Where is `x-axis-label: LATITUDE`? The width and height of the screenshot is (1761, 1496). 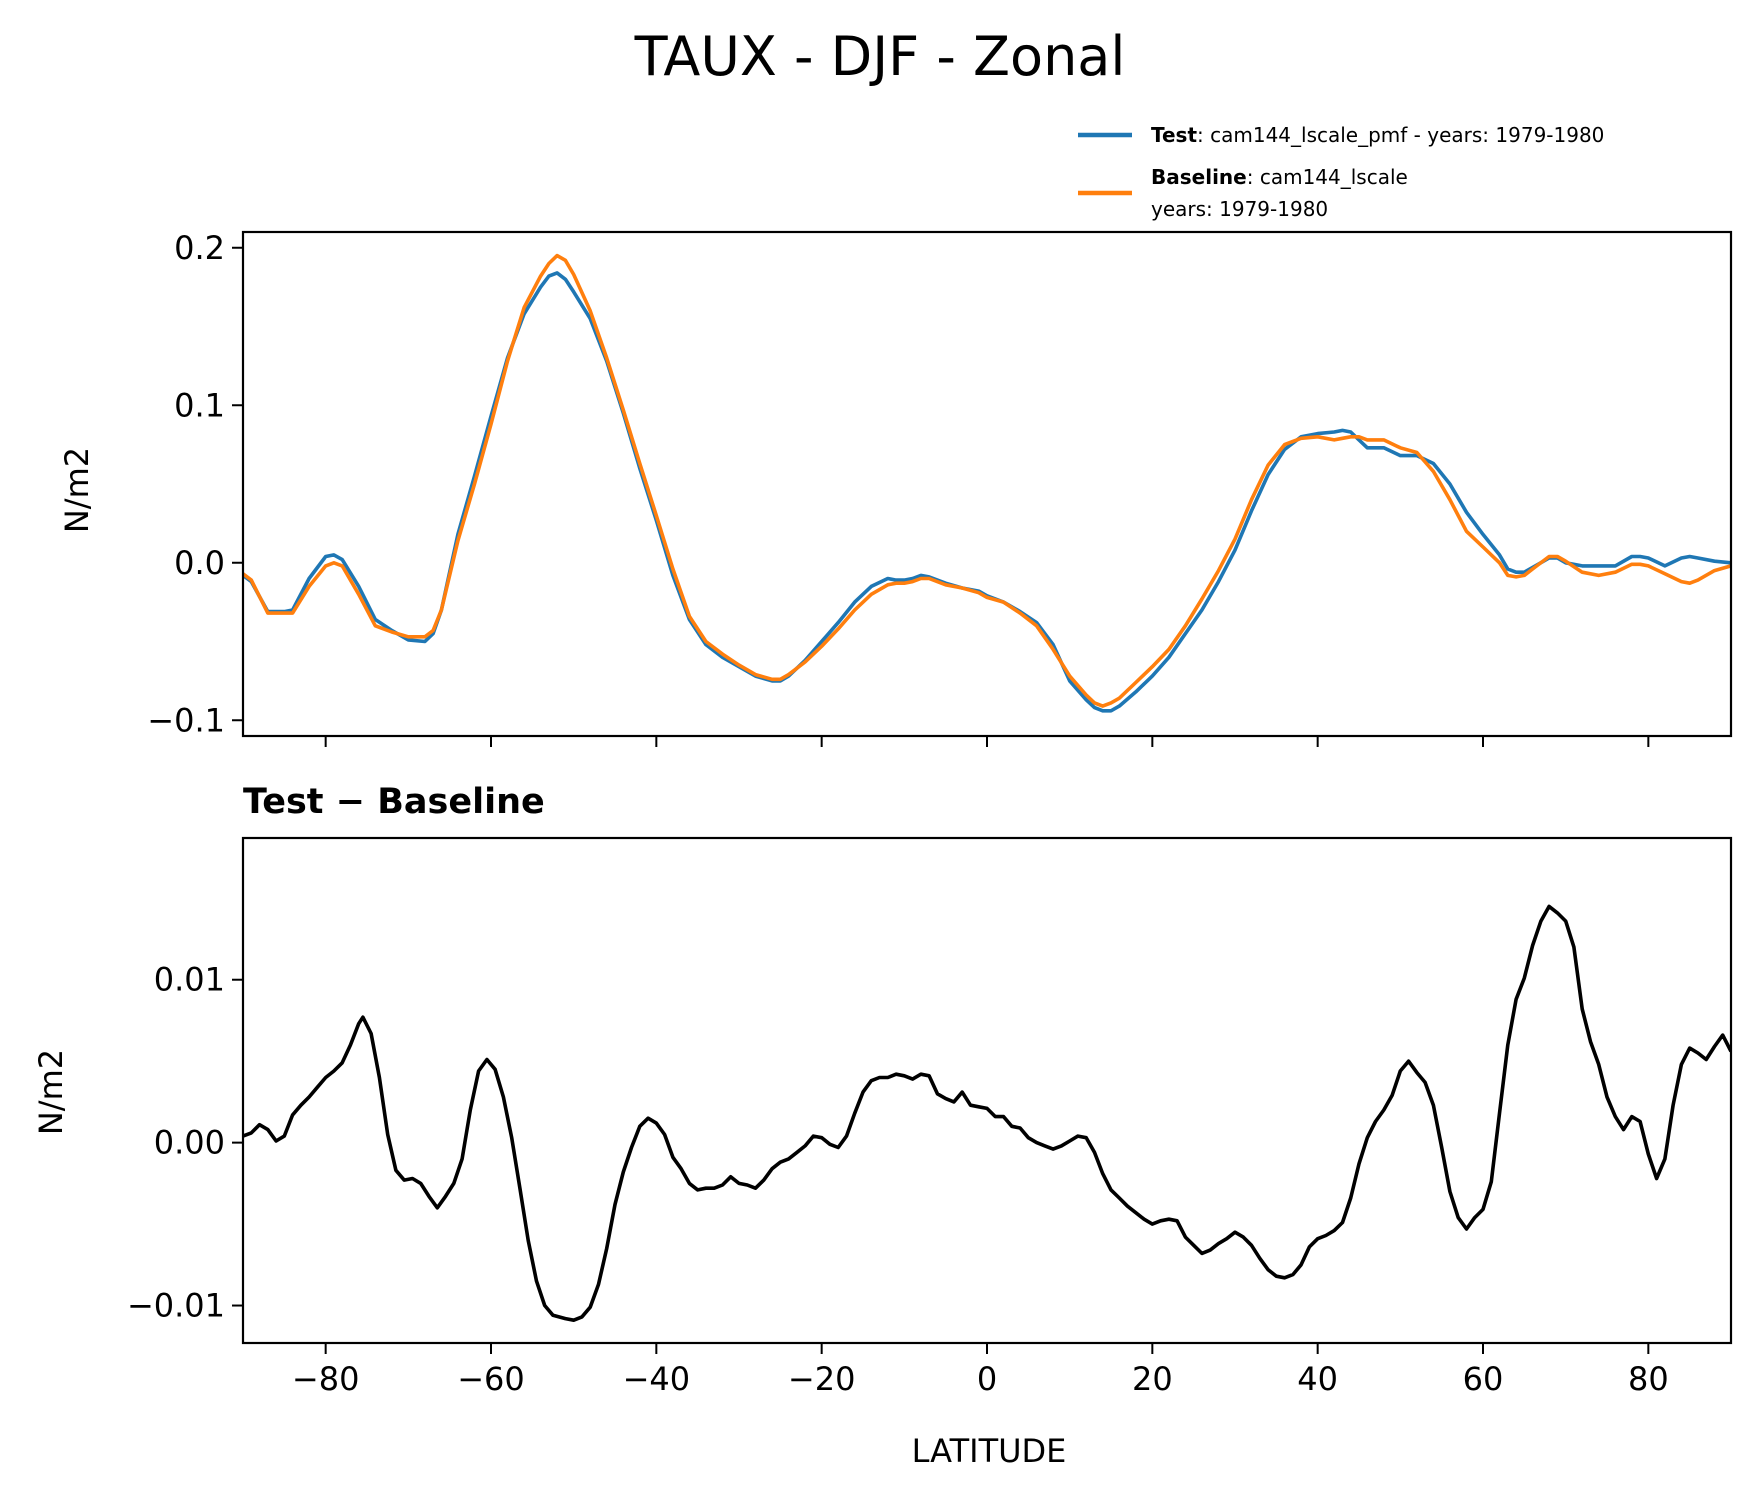
x-axis-label: LATITUDE is located at coordinates (989, 1451).